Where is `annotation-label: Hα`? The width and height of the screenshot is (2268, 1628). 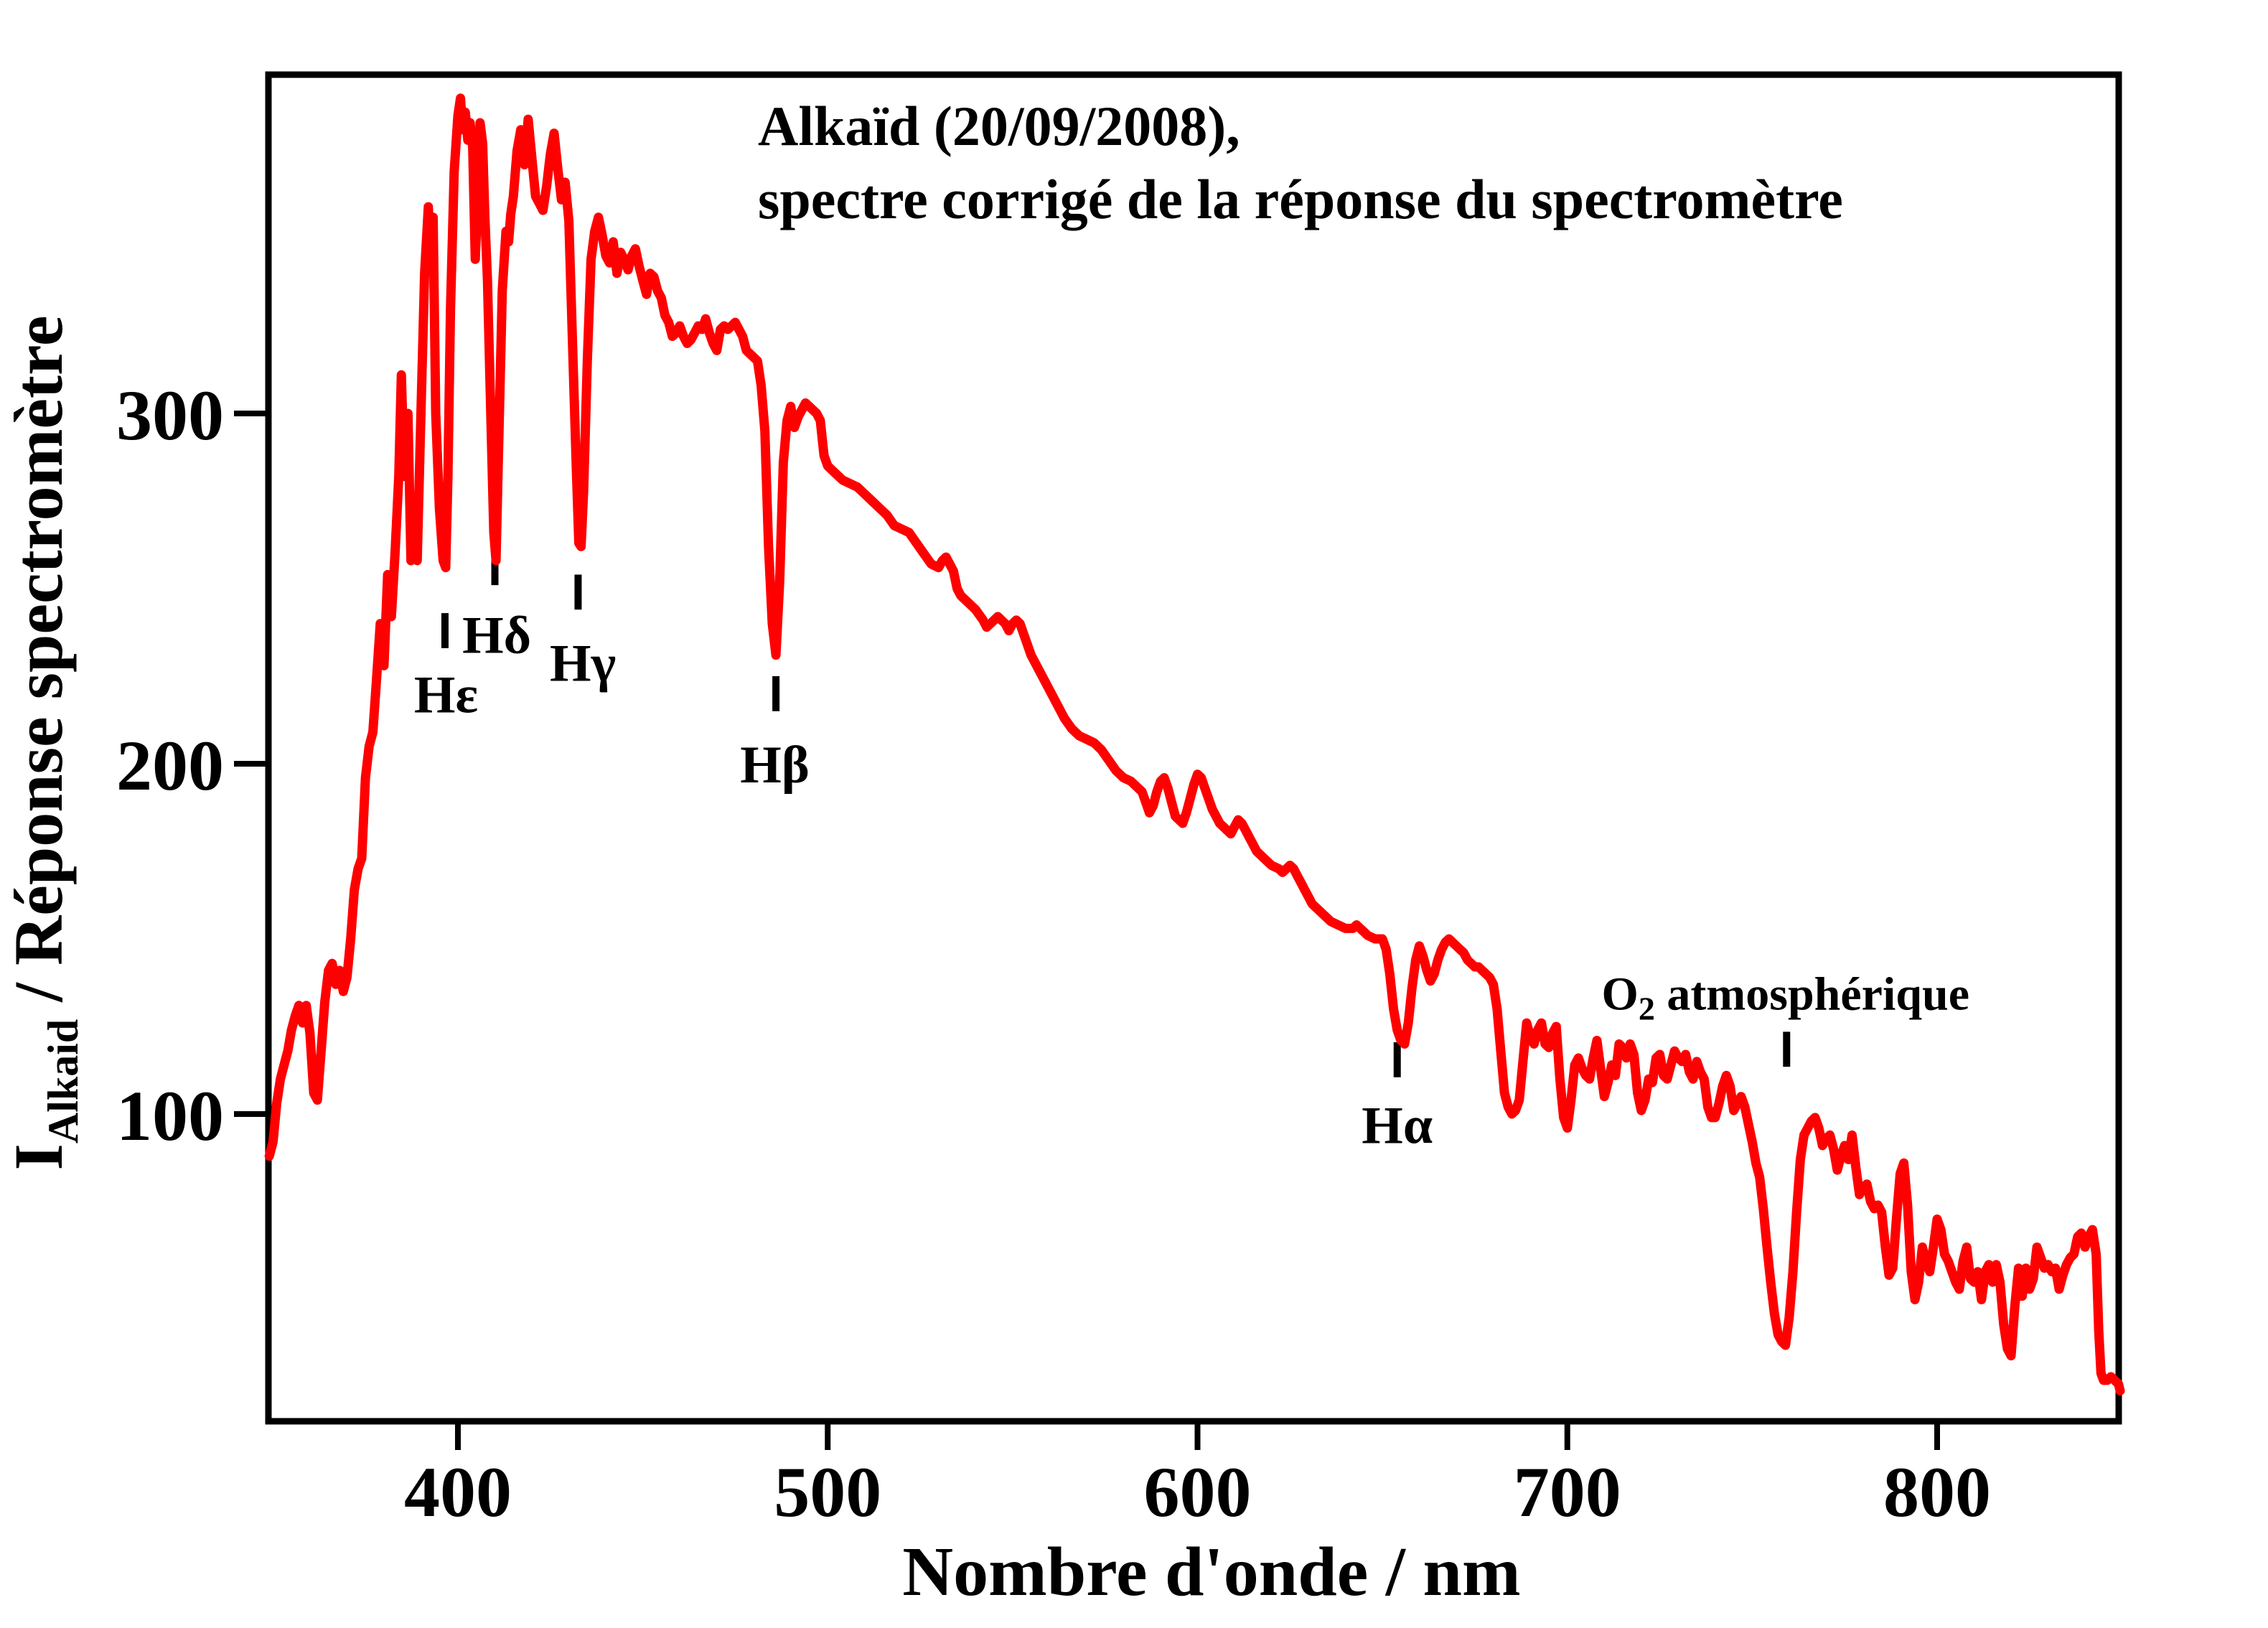 annotation-label: Hα is located at coordinates (1397, 1126).